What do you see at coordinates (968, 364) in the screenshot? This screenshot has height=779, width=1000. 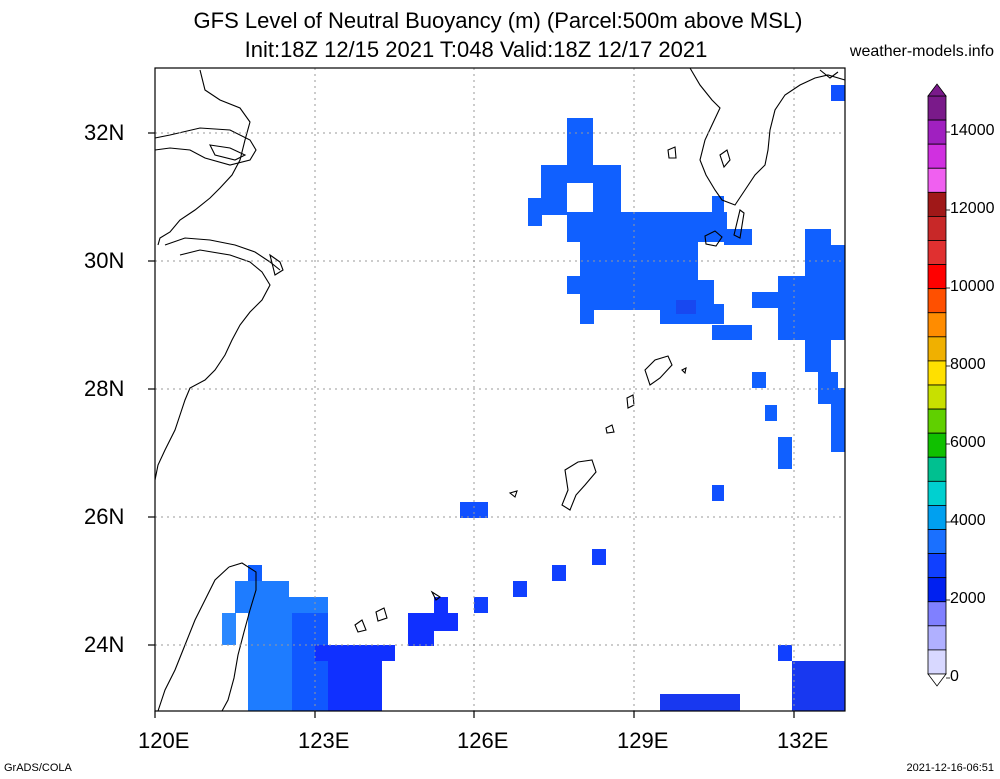 I see `colorbar-label-8000: 8000` at bounding box center [968, 364].